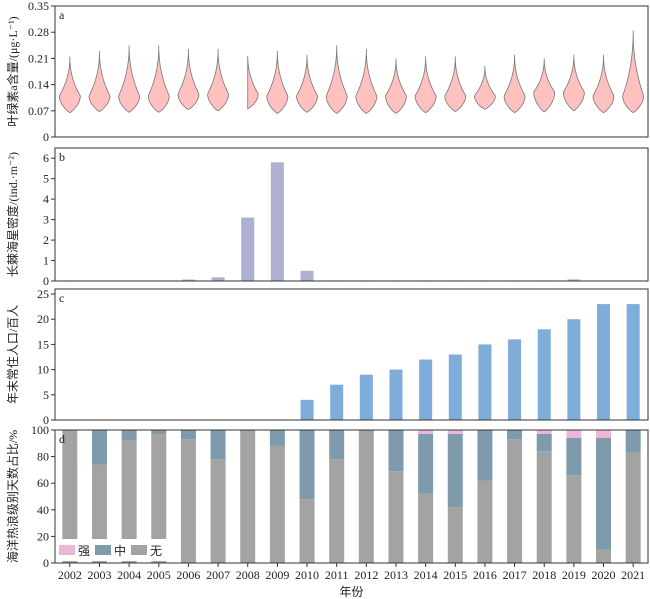  Describe the element at coordinates (70, 496) in the screenshot. I see `bar-无-2002` at that location.